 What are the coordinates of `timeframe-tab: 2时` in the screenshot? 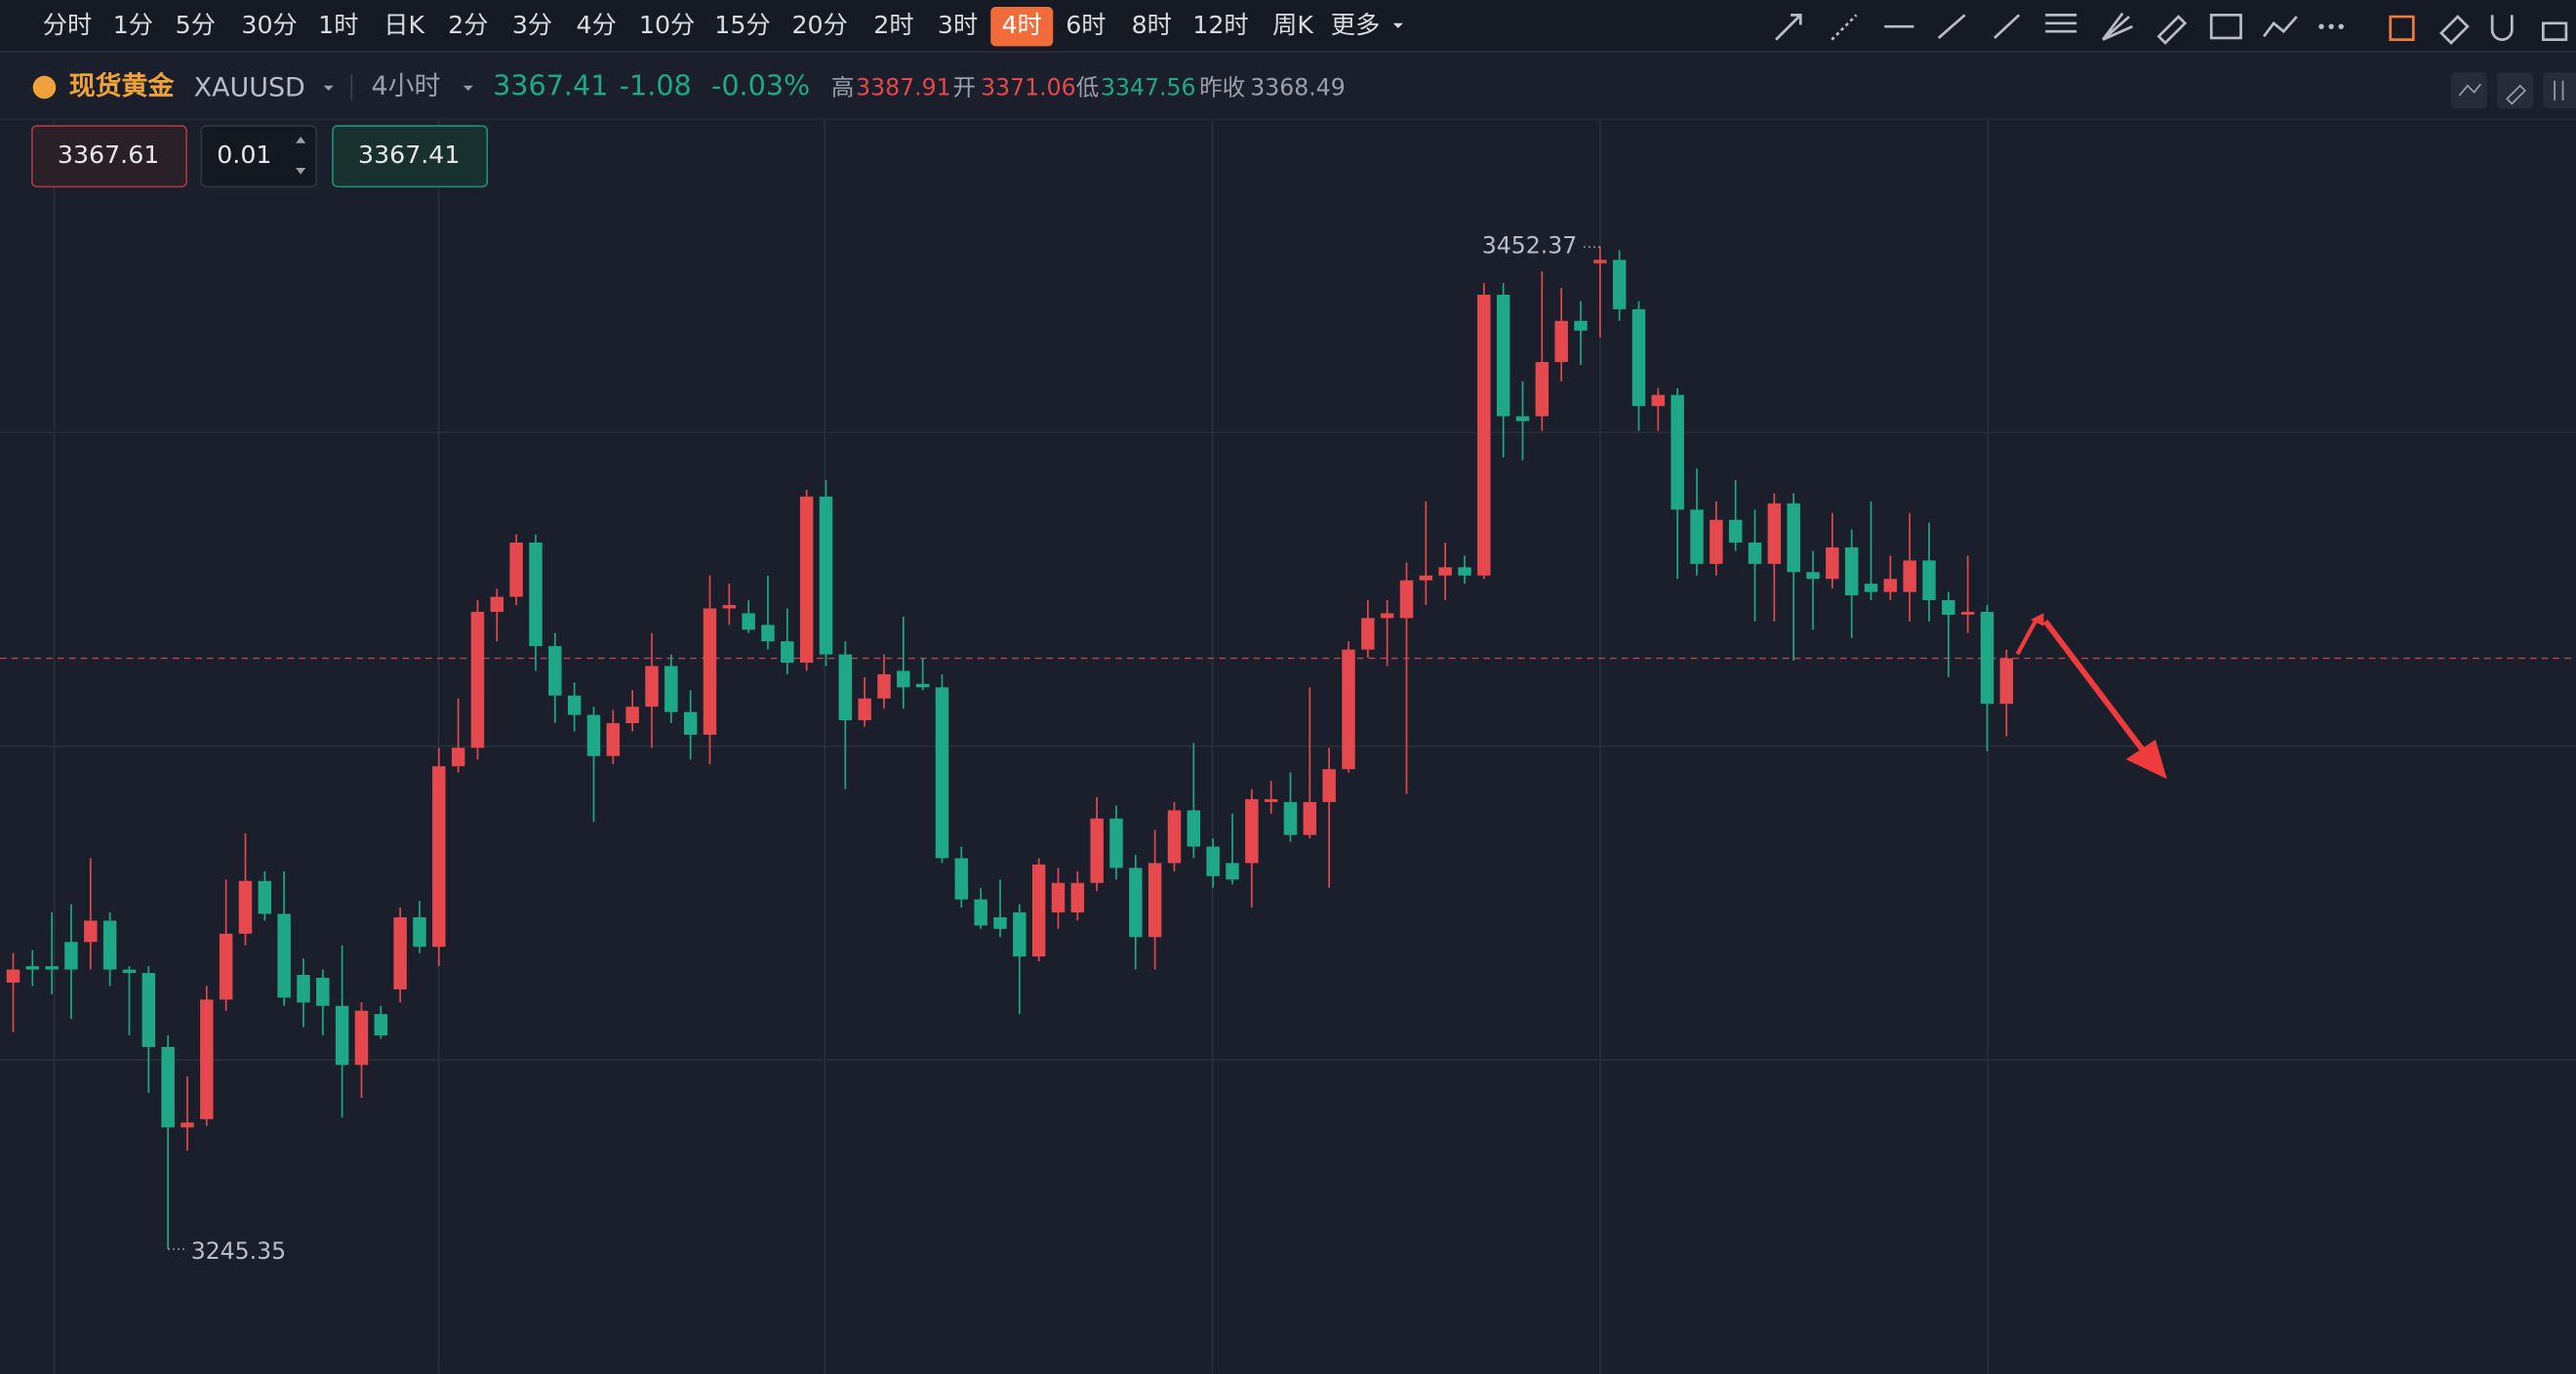 It's located at (893, 25).